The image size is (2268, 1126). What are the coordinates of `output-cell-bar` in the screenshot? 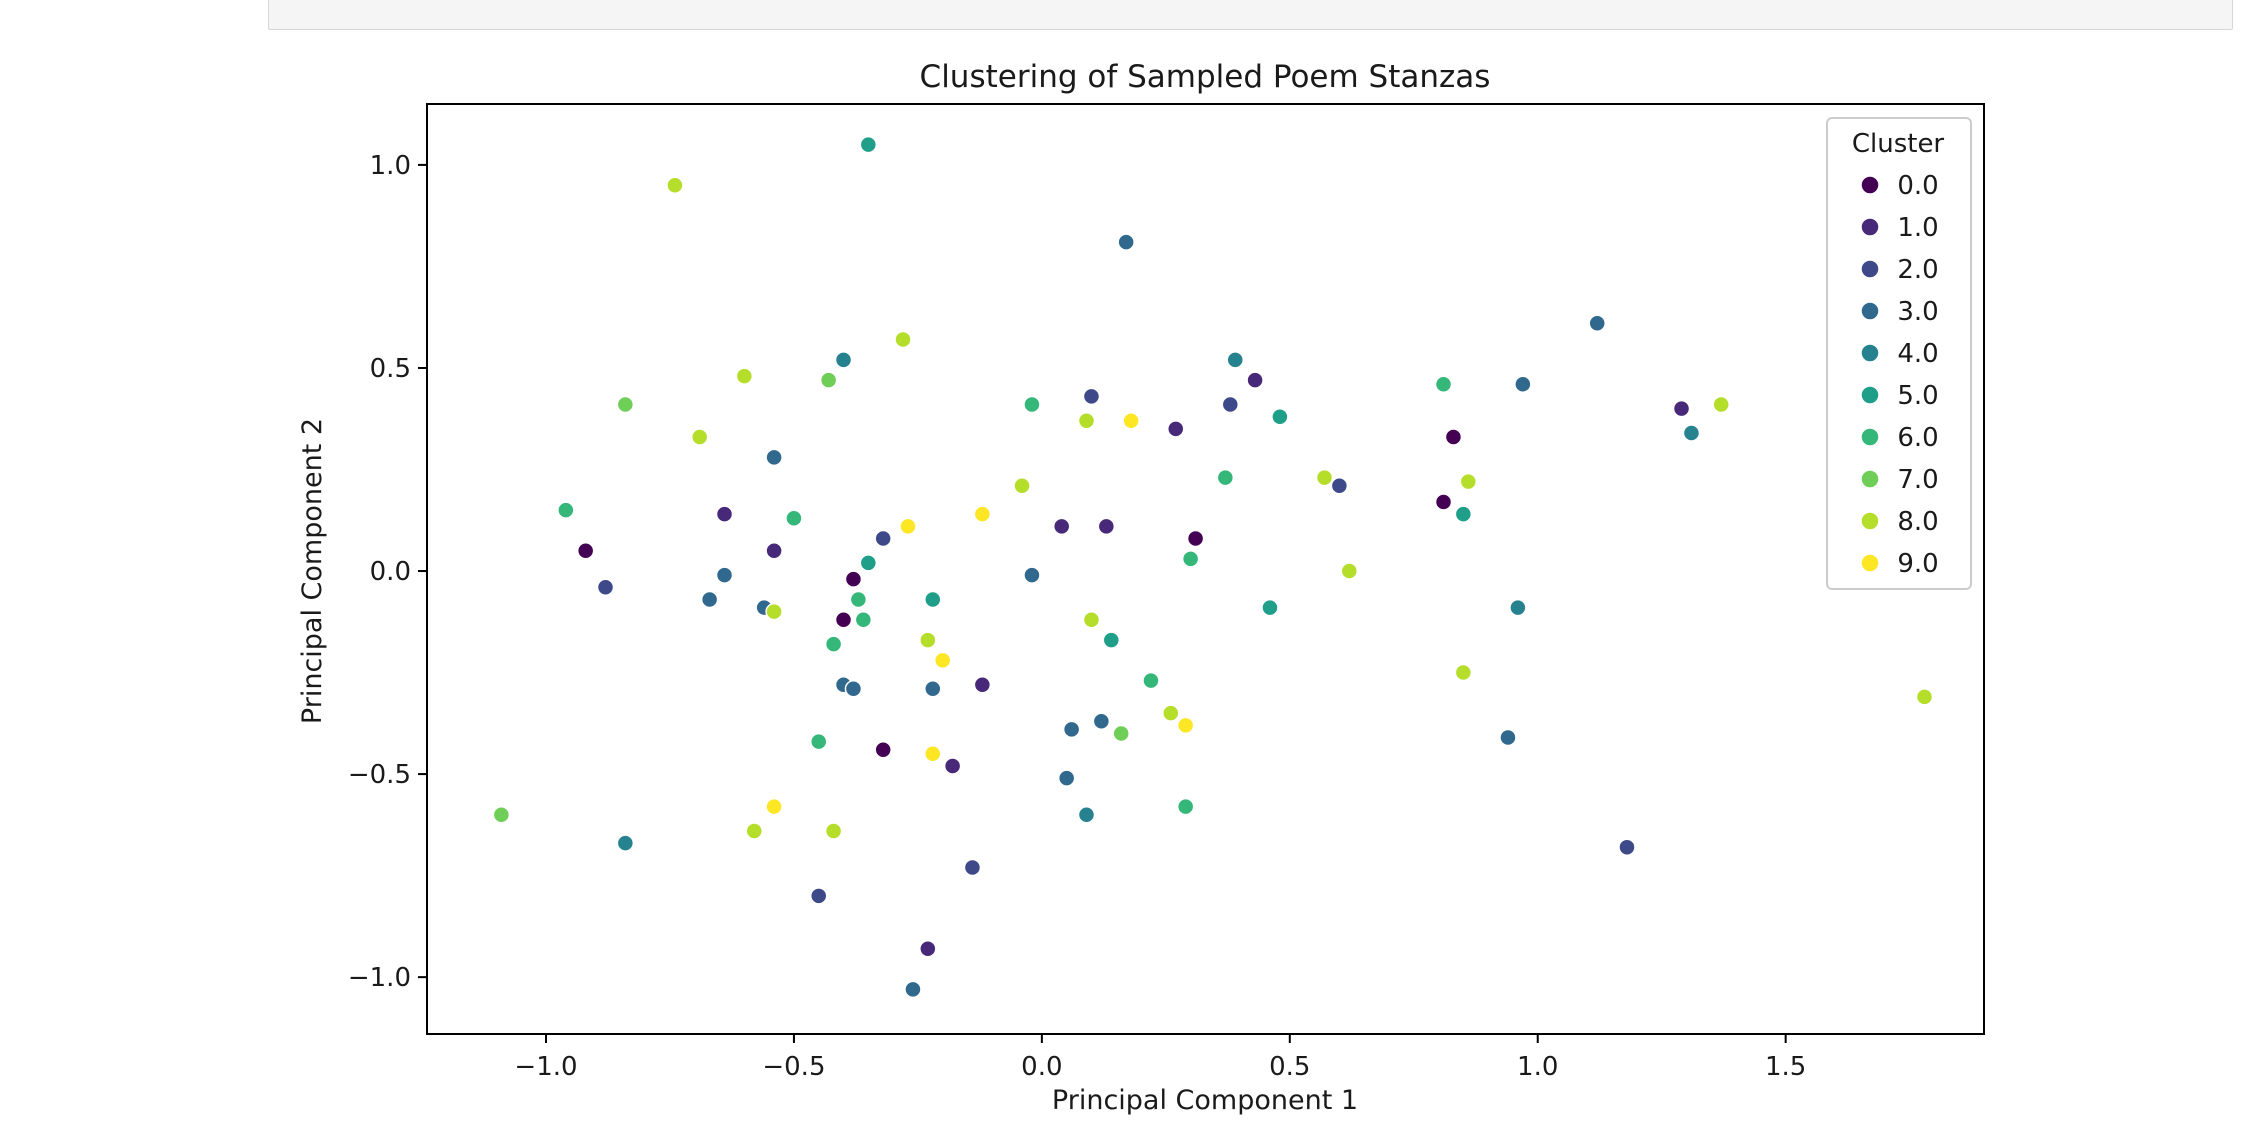 It's located at (1250, 15).